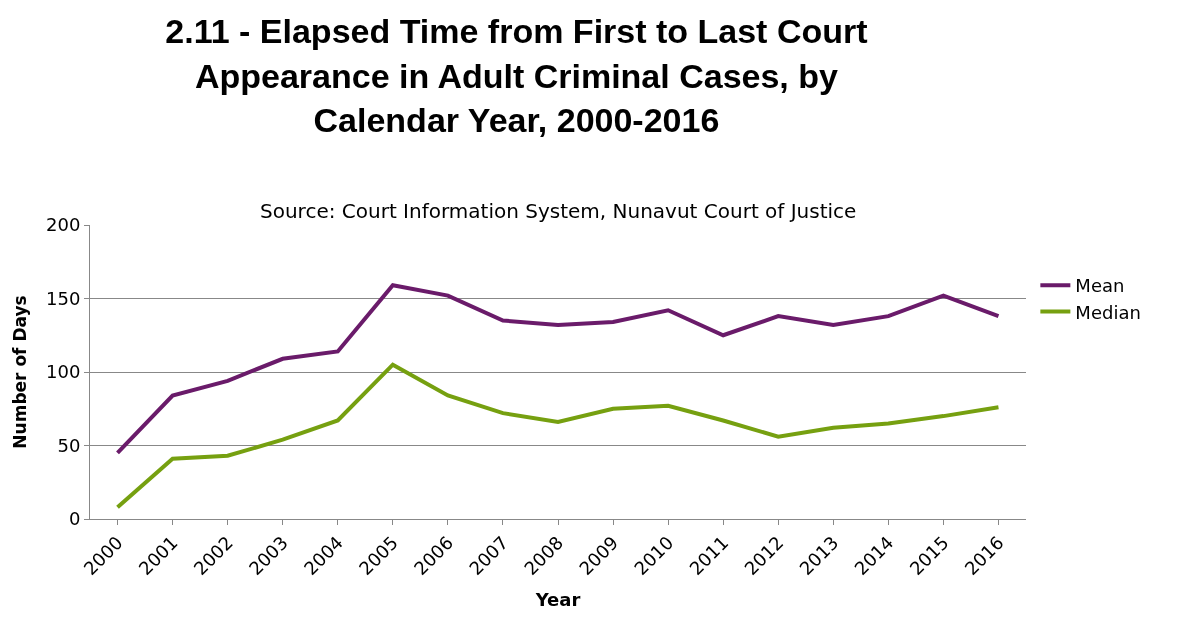  I want to click on legend-label: Mean, so click(1100, 286).